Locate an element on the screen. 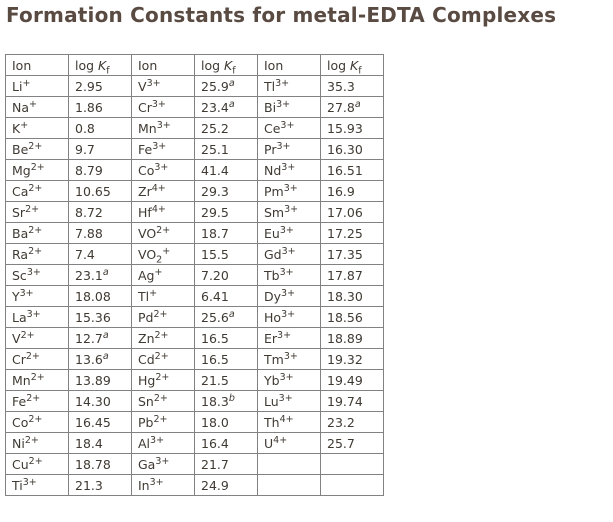  ion-cell: Mn2+ is located at coordinates (37, 380).